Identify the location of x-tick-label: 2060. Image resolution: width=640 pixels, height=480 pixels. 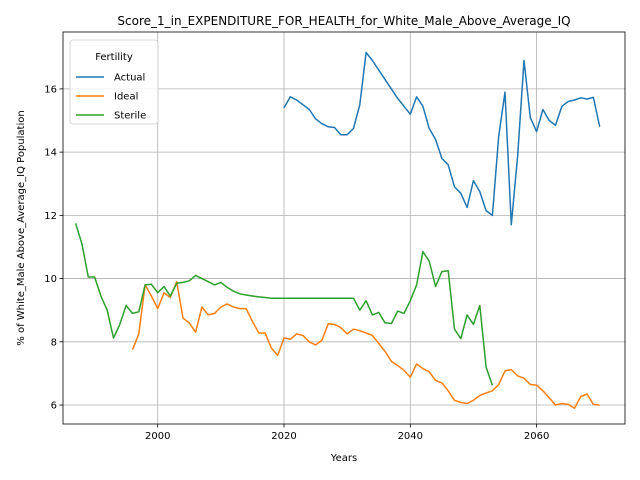
(536, 436).